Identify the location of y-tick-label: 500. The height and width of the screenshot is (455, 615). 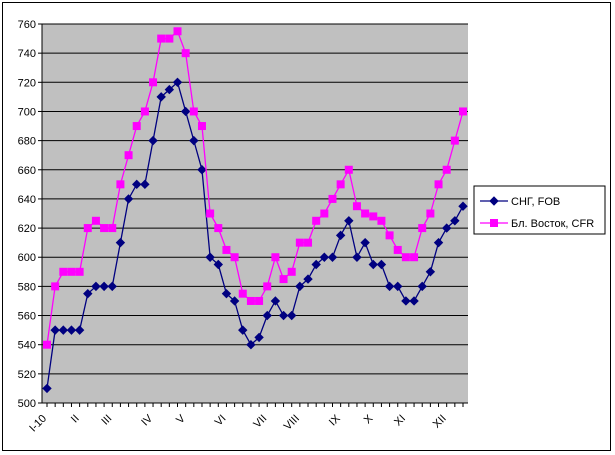
(27, 404).